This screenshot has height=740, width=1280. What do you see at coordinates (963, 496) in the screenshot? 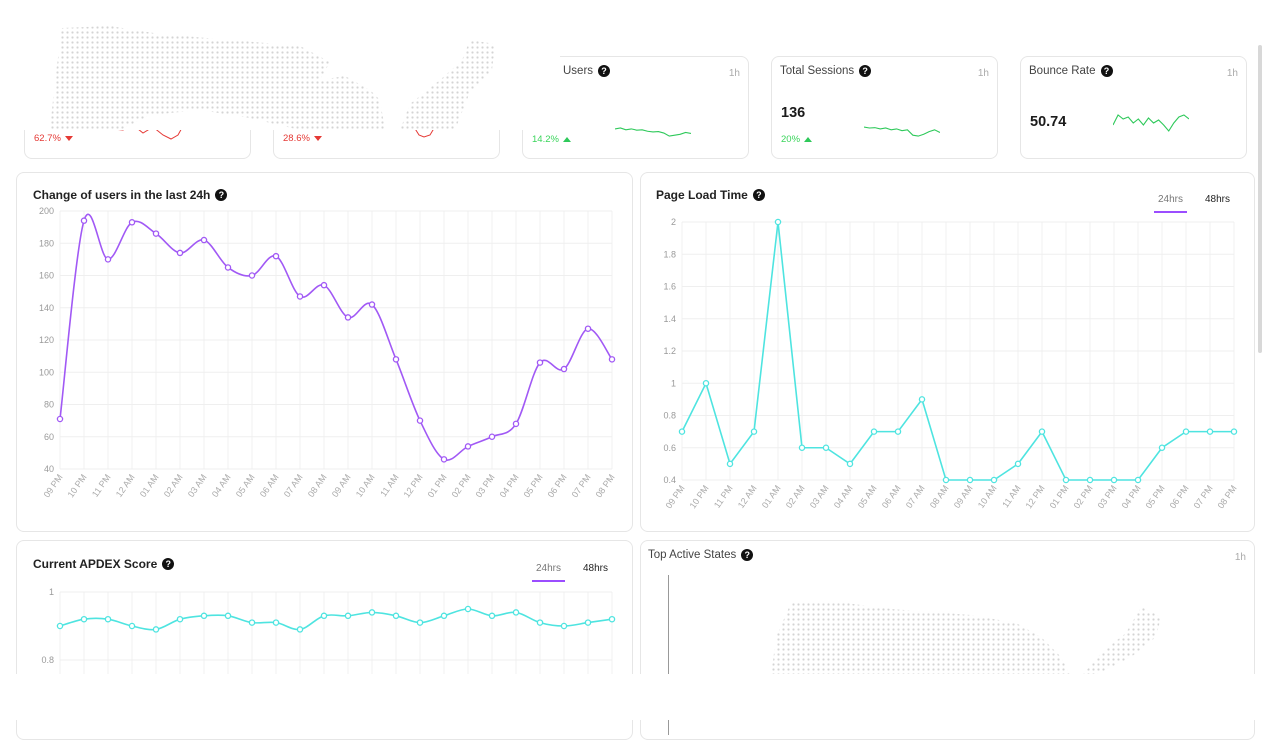
I see `x-tick-label: 09 AM` at bounding box center [963, 496].